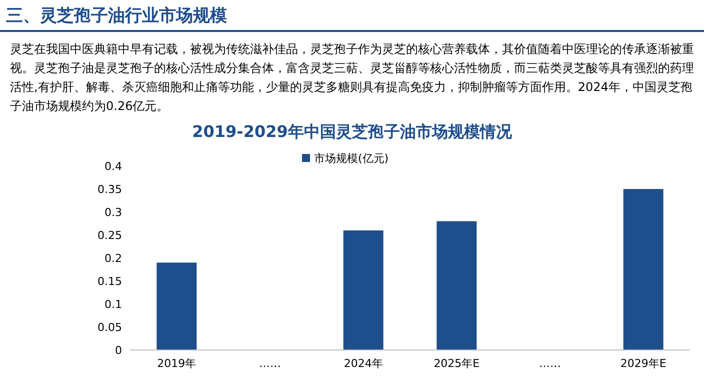 The image size is (704, 391). Describe the element at coordinates (457, 363) in the screenshot. I see `x-tick-label: 2025年E` at that location.